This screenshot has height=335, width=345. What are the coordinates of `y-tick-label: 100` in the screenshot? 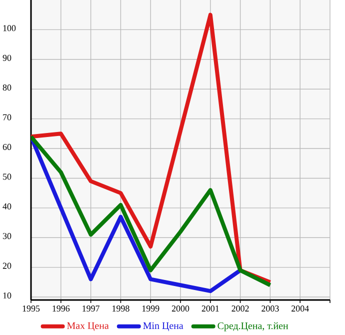 It's located at (9, 28).